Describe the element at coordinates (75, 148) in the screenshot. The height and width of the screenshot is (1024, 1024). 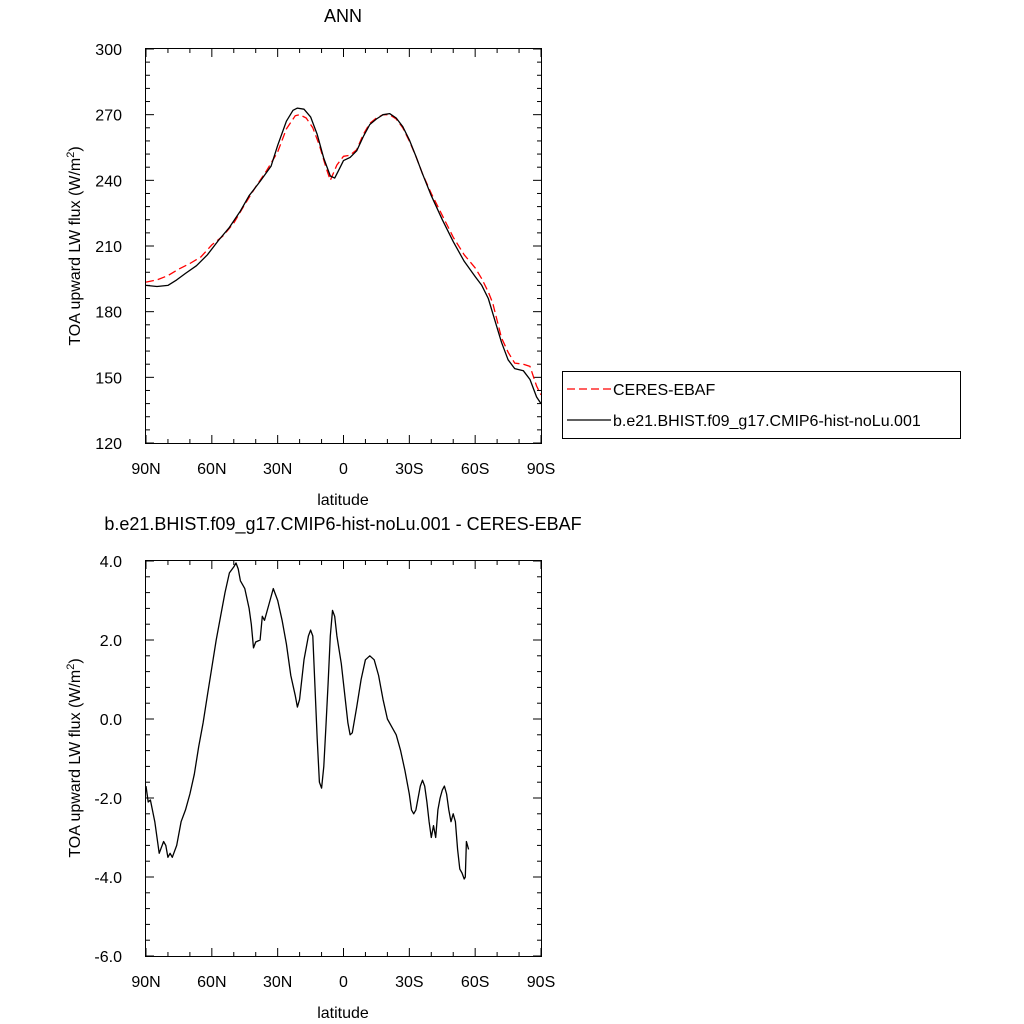
I see `top-y-axis-label-close: )` at that location.